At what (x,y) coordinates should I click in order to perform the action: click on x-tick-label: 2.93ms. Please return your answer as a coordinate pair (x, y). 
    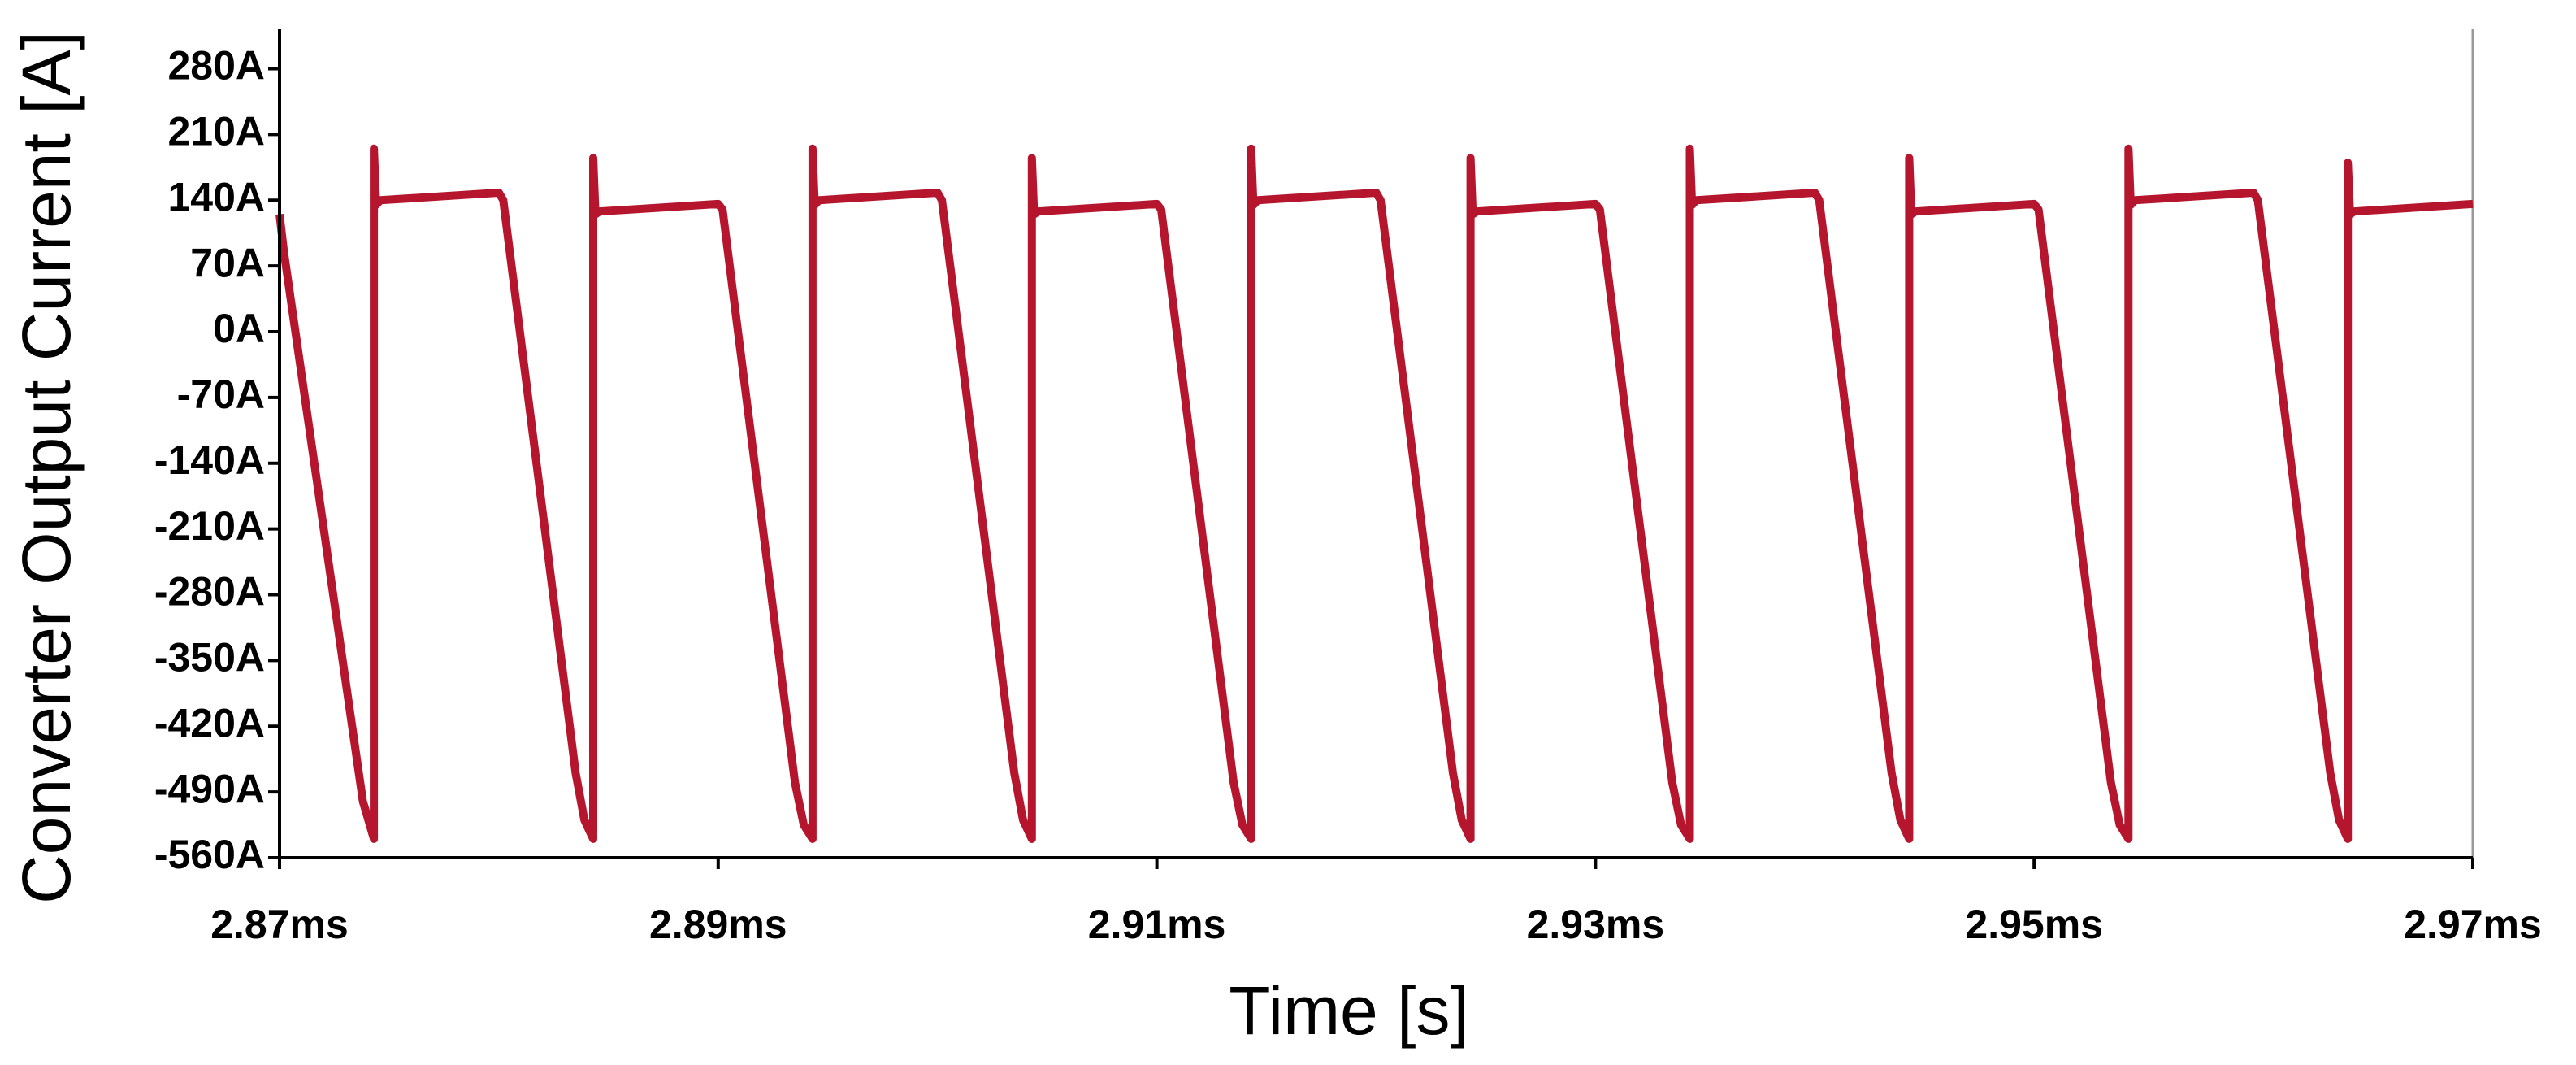
    Looking at the image, I should click on (1596, 924).